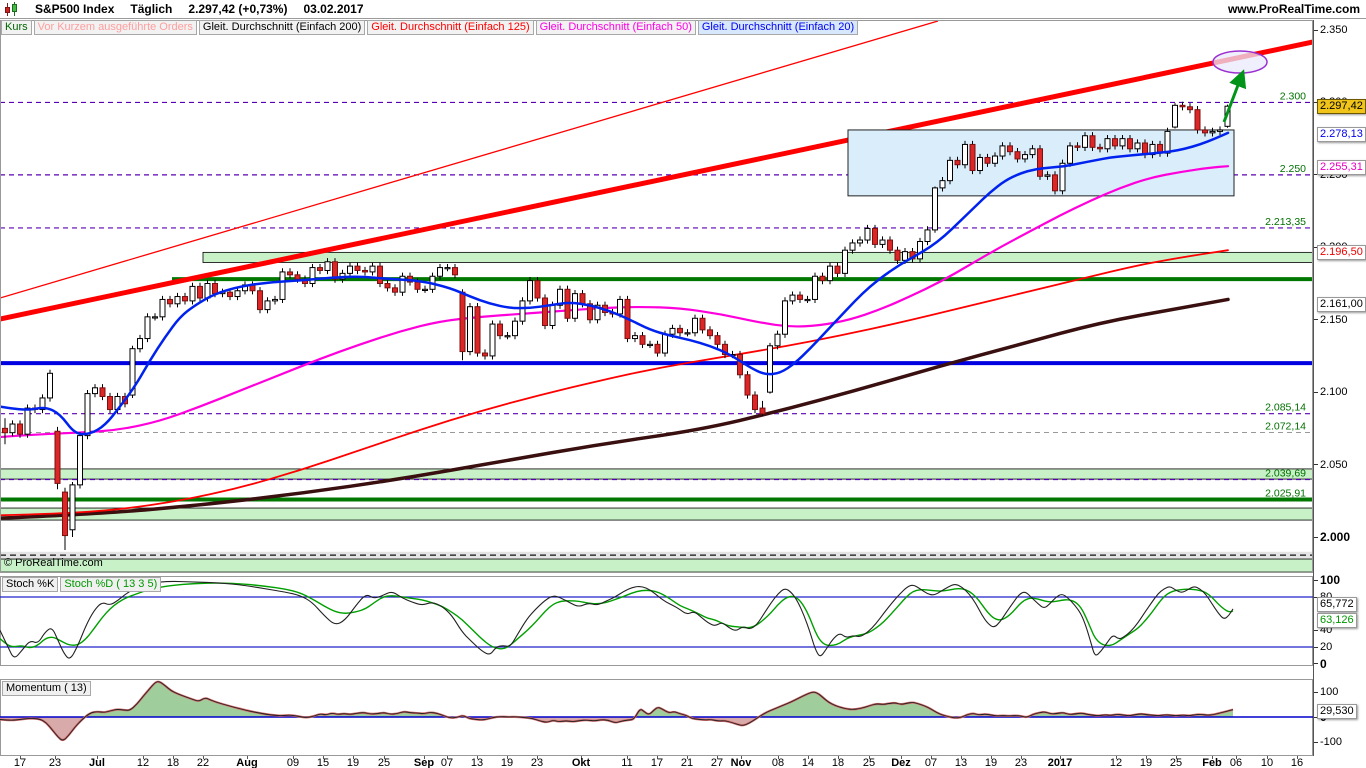 This screenshot has width=1366, height=768. What do you see at coordinates (1341, 253) in the screenshot?
I see `price-badge: 2.196,50` at bounding box center [1341, 253].